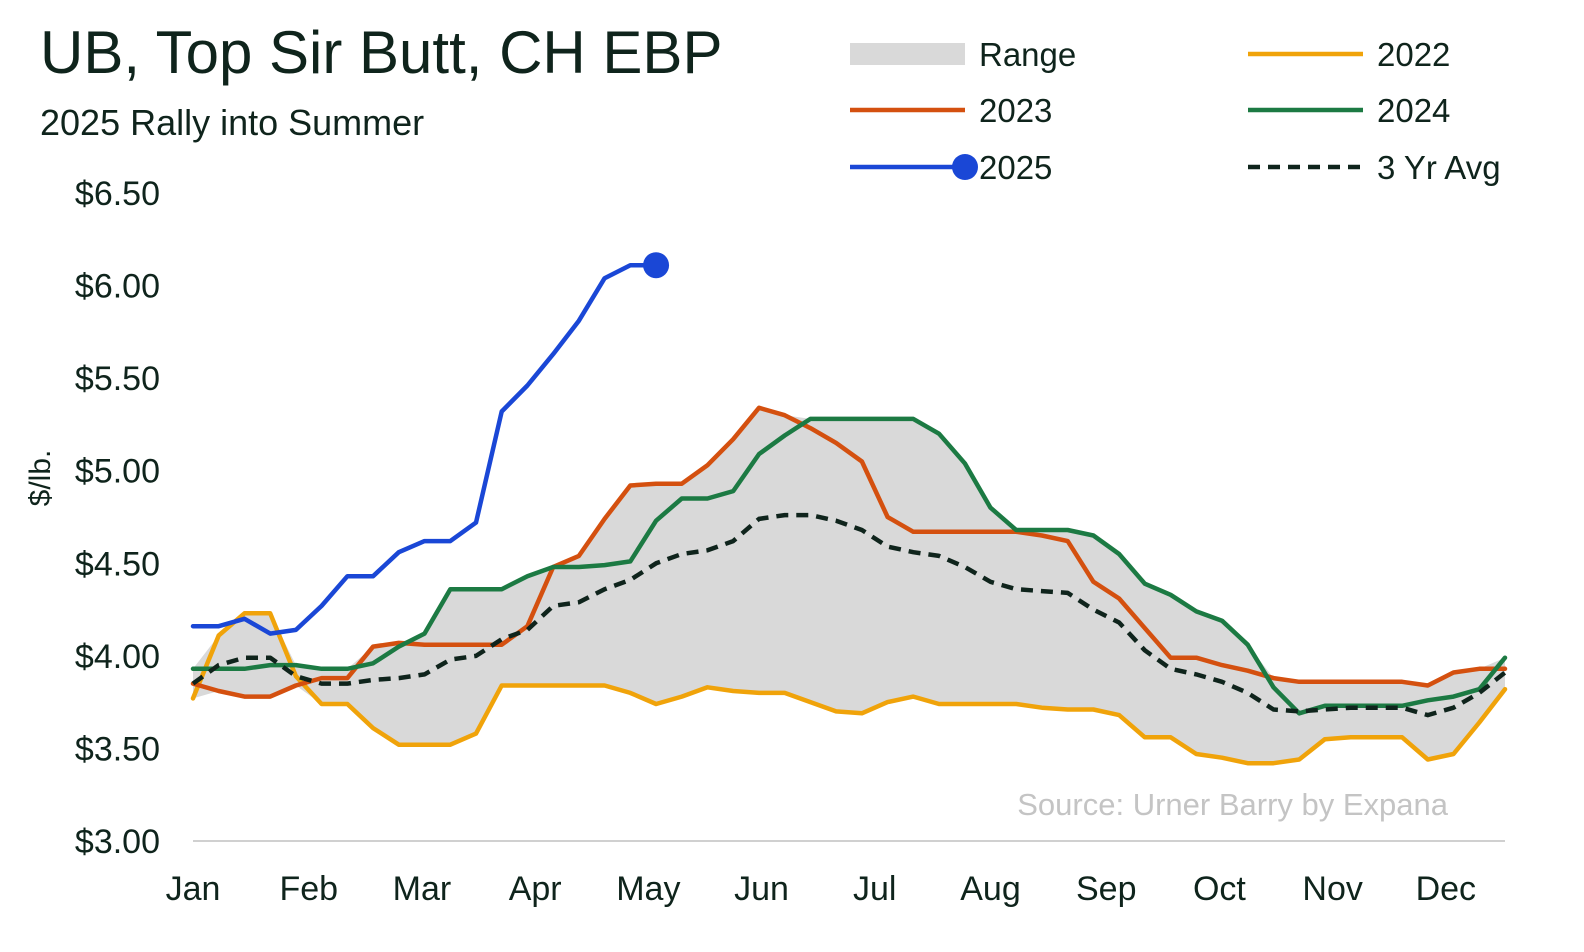 Image resolution: width=1584 pixels, height=952 pixels. What do you see at coordinates (907, 54) in the screenshot?
I see `legend-swatch` at bounding box center [907, 54].